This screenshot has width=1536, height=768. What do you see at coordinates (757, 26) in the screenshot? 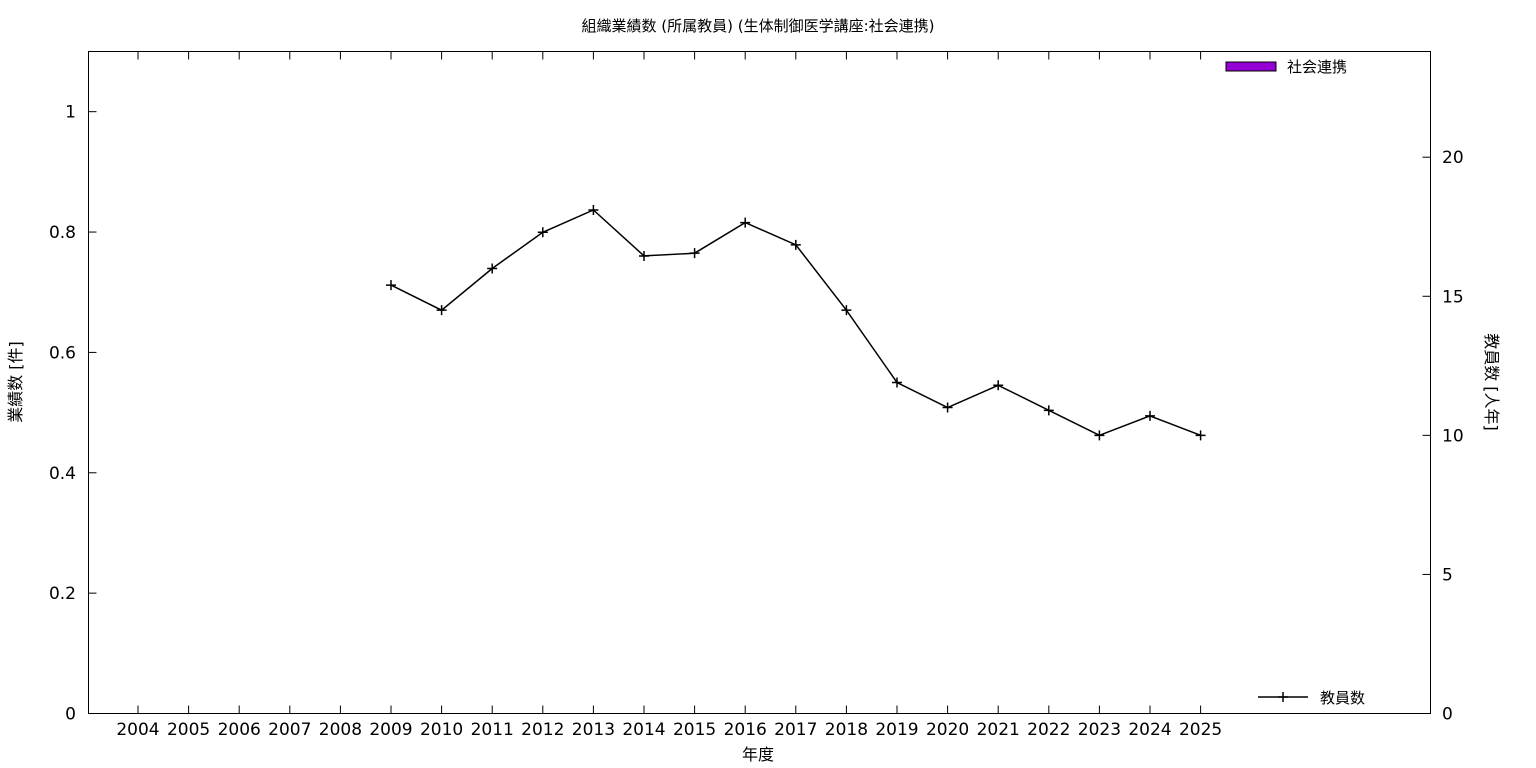
I see `chart-title: 組織業績数 (所属教員) (生体制御医学講座:社会連携)` at bounding box center [757, 26].